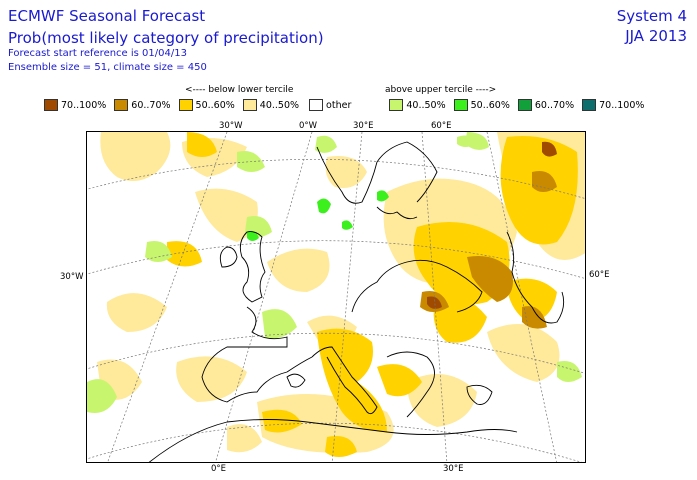  I want to click on tick-top-30e: 30°E, so click(363, 126).